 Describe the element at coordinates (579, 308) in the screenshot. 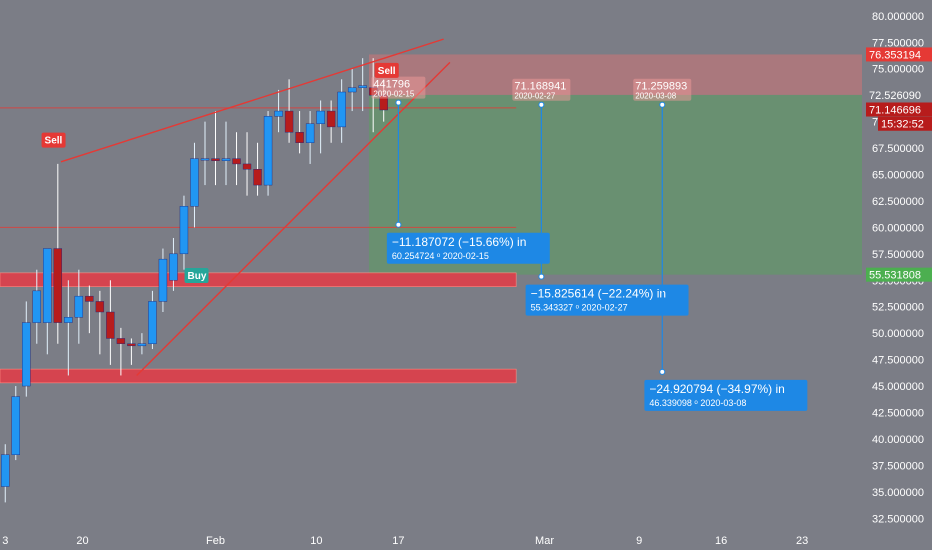

I see `projection-target-text: 55.343327 ᵒ 2020-02-27` at that location.